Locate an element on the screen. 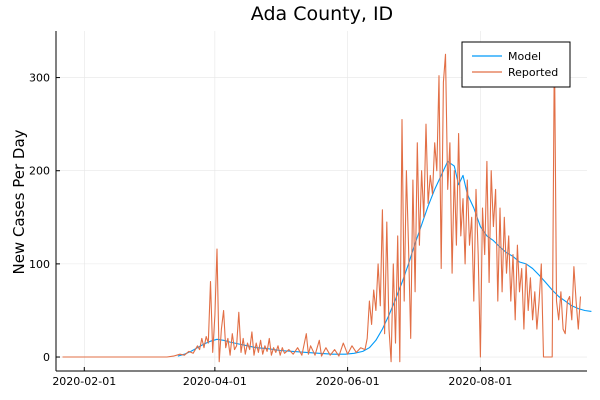 The height and width of the screenshot is (400, 600). legend-box is located at coordinates (516, 64).